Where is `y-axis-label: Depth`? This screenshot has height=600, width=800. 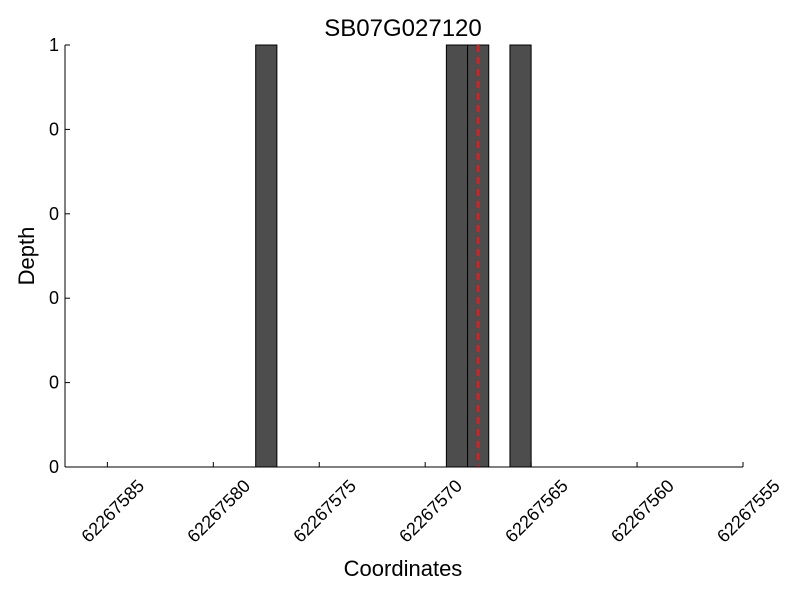 y-axis-label: Depth is located at coordinates (26, 256).